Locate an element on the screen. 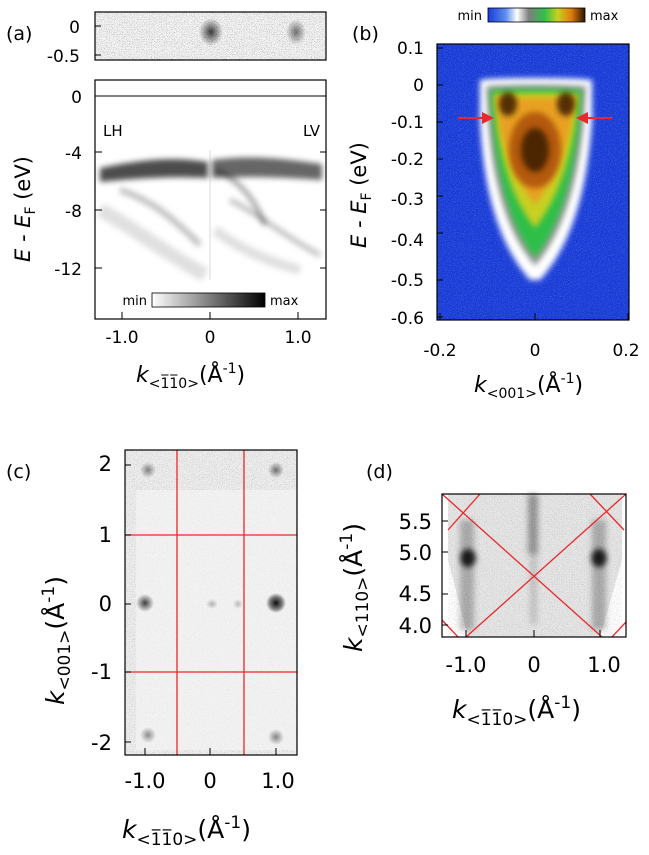 This screenshot has width=649, height=855. panel-b-xlabel-k: k is located at coordinates (481, 385).